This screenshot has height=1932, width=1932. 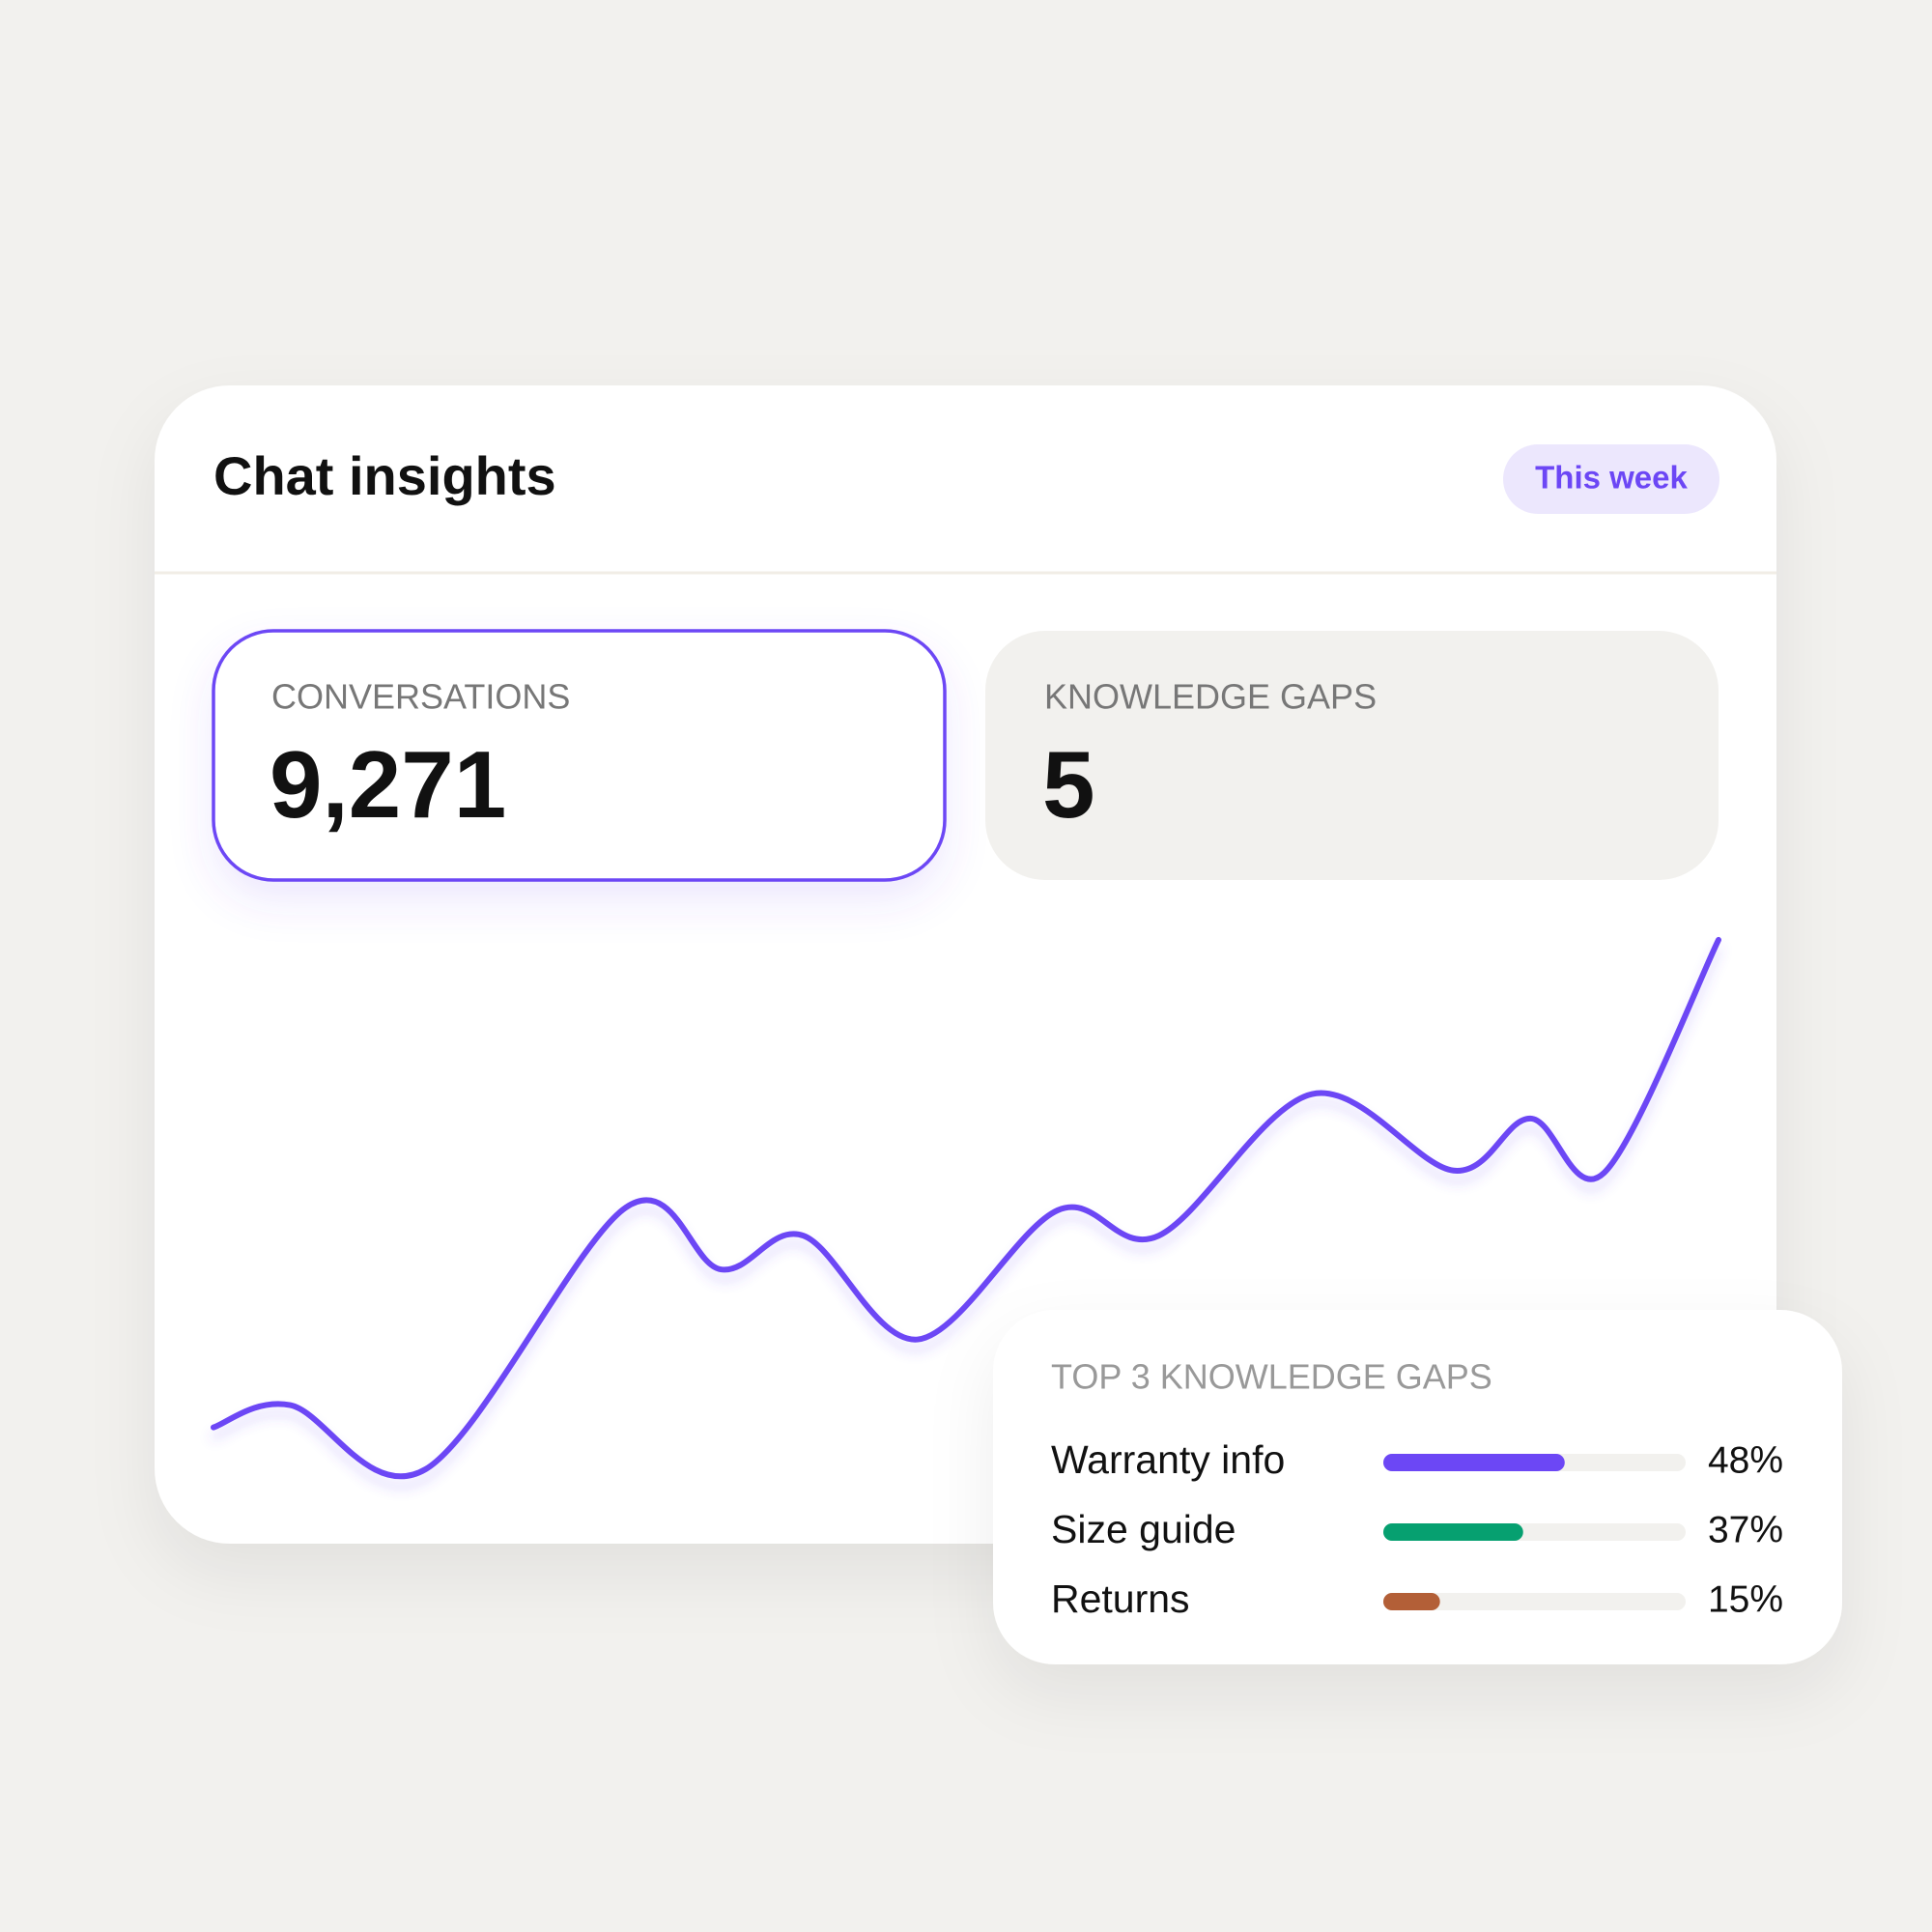 I want to click on period-badge, so click(x=1611, y=479).